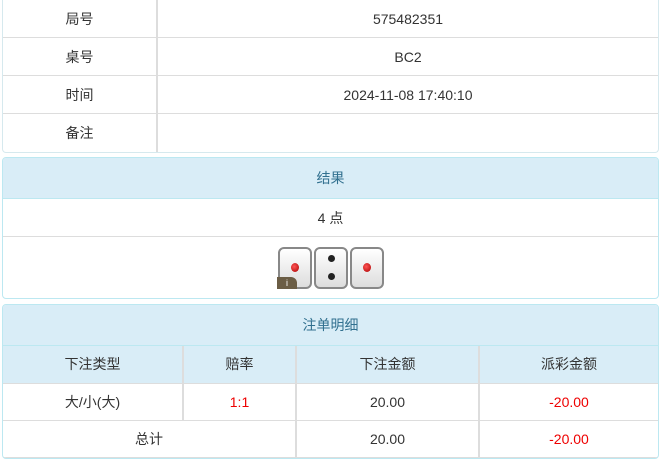  What do you see at coordinates (568, 402) in the screenshot?
I see `bet-payout: -20.00` at bounding box center [568, 402].